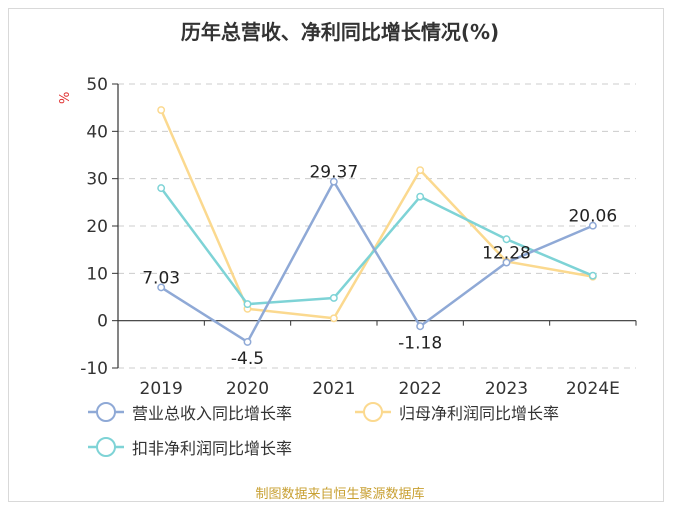 The height and width of the screenshot is (511, 680). I want to click on series-line, so click(377, 246).